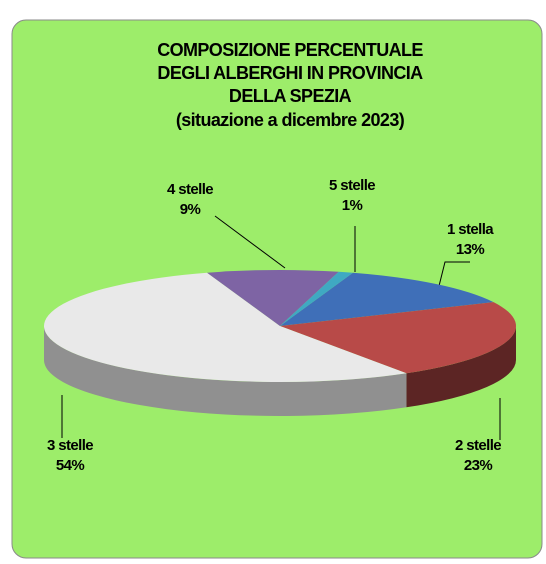  What do you see at coordinates (290, 73) in the screenshot?
I see `chart-title: DEGLI ALBERGHI IN PROVINCIA` at bounding box center [290, 73].